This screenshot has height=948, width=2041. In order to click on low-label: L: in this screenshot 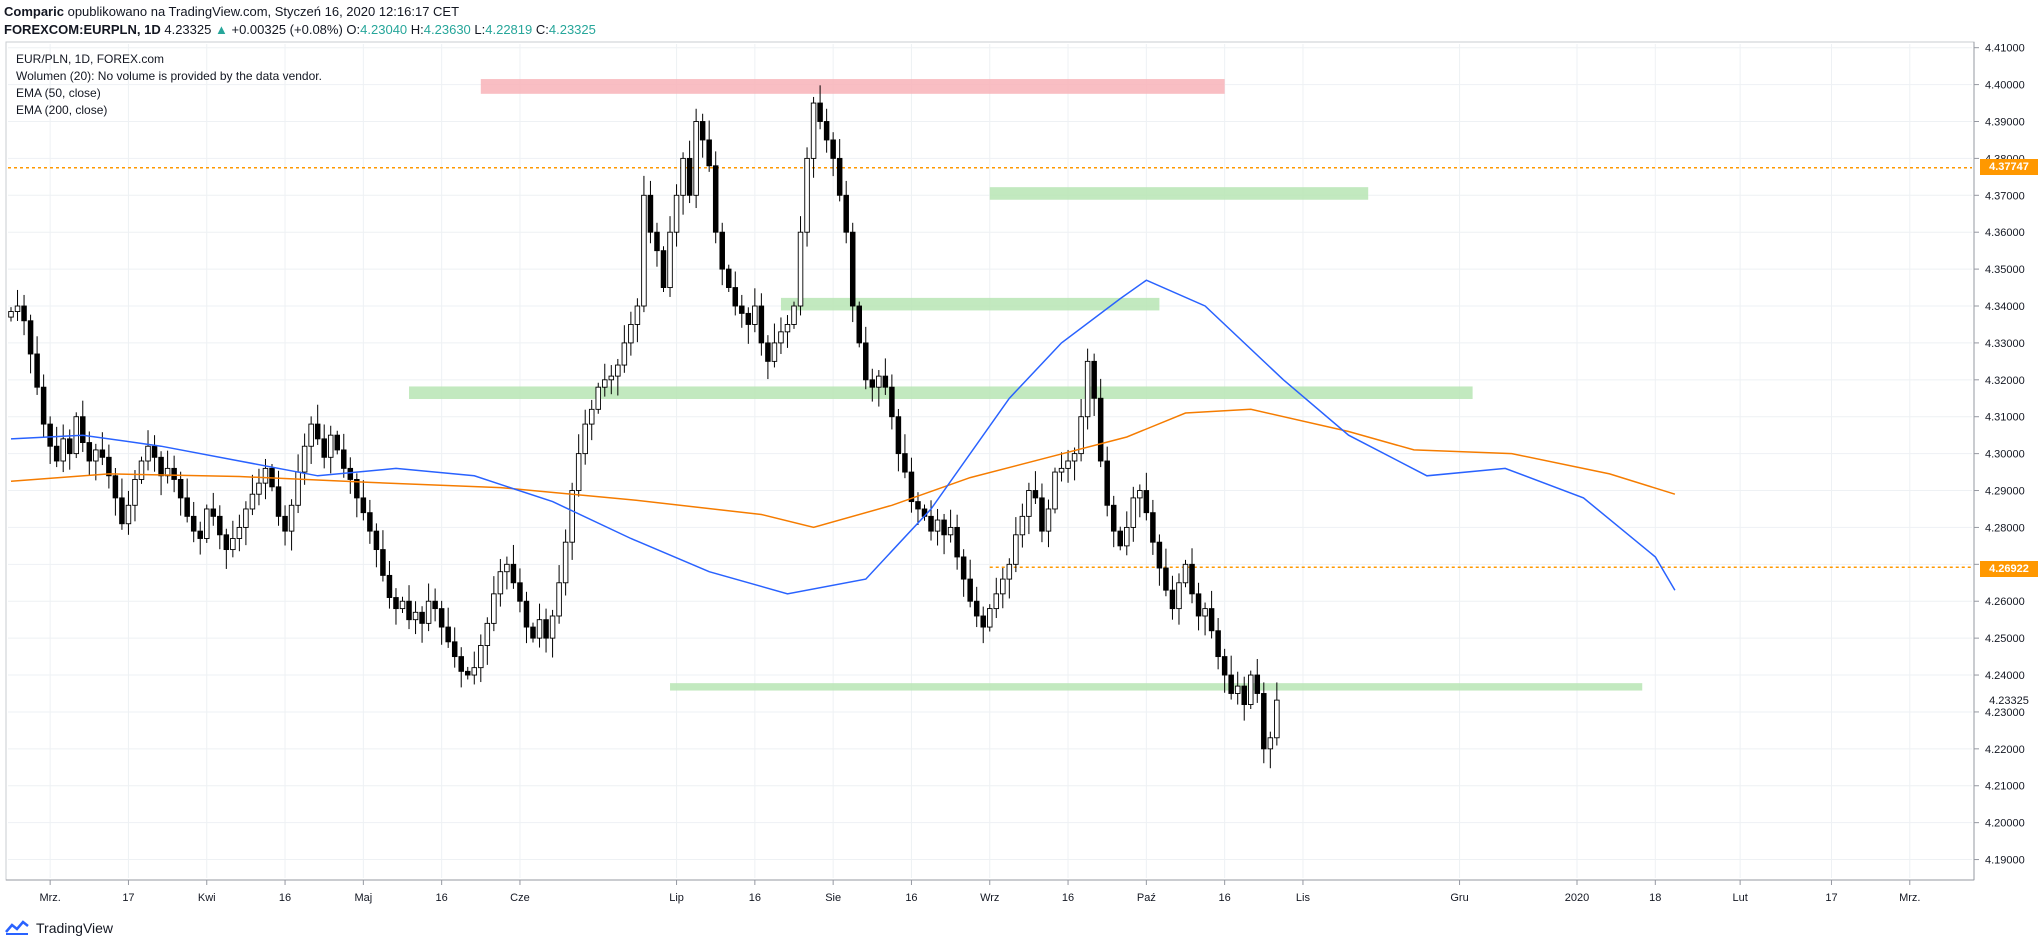, I will do `click(480, 29)`.